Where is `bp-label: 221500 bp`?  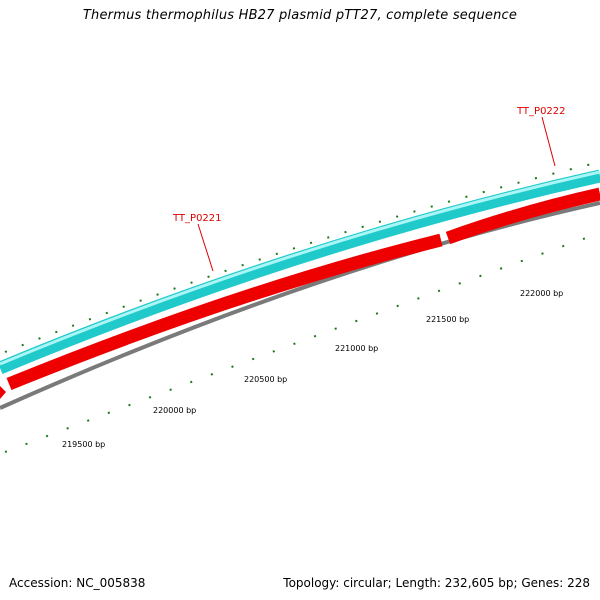 bp-label: 221500 bp is located at coordinates (447, 319).